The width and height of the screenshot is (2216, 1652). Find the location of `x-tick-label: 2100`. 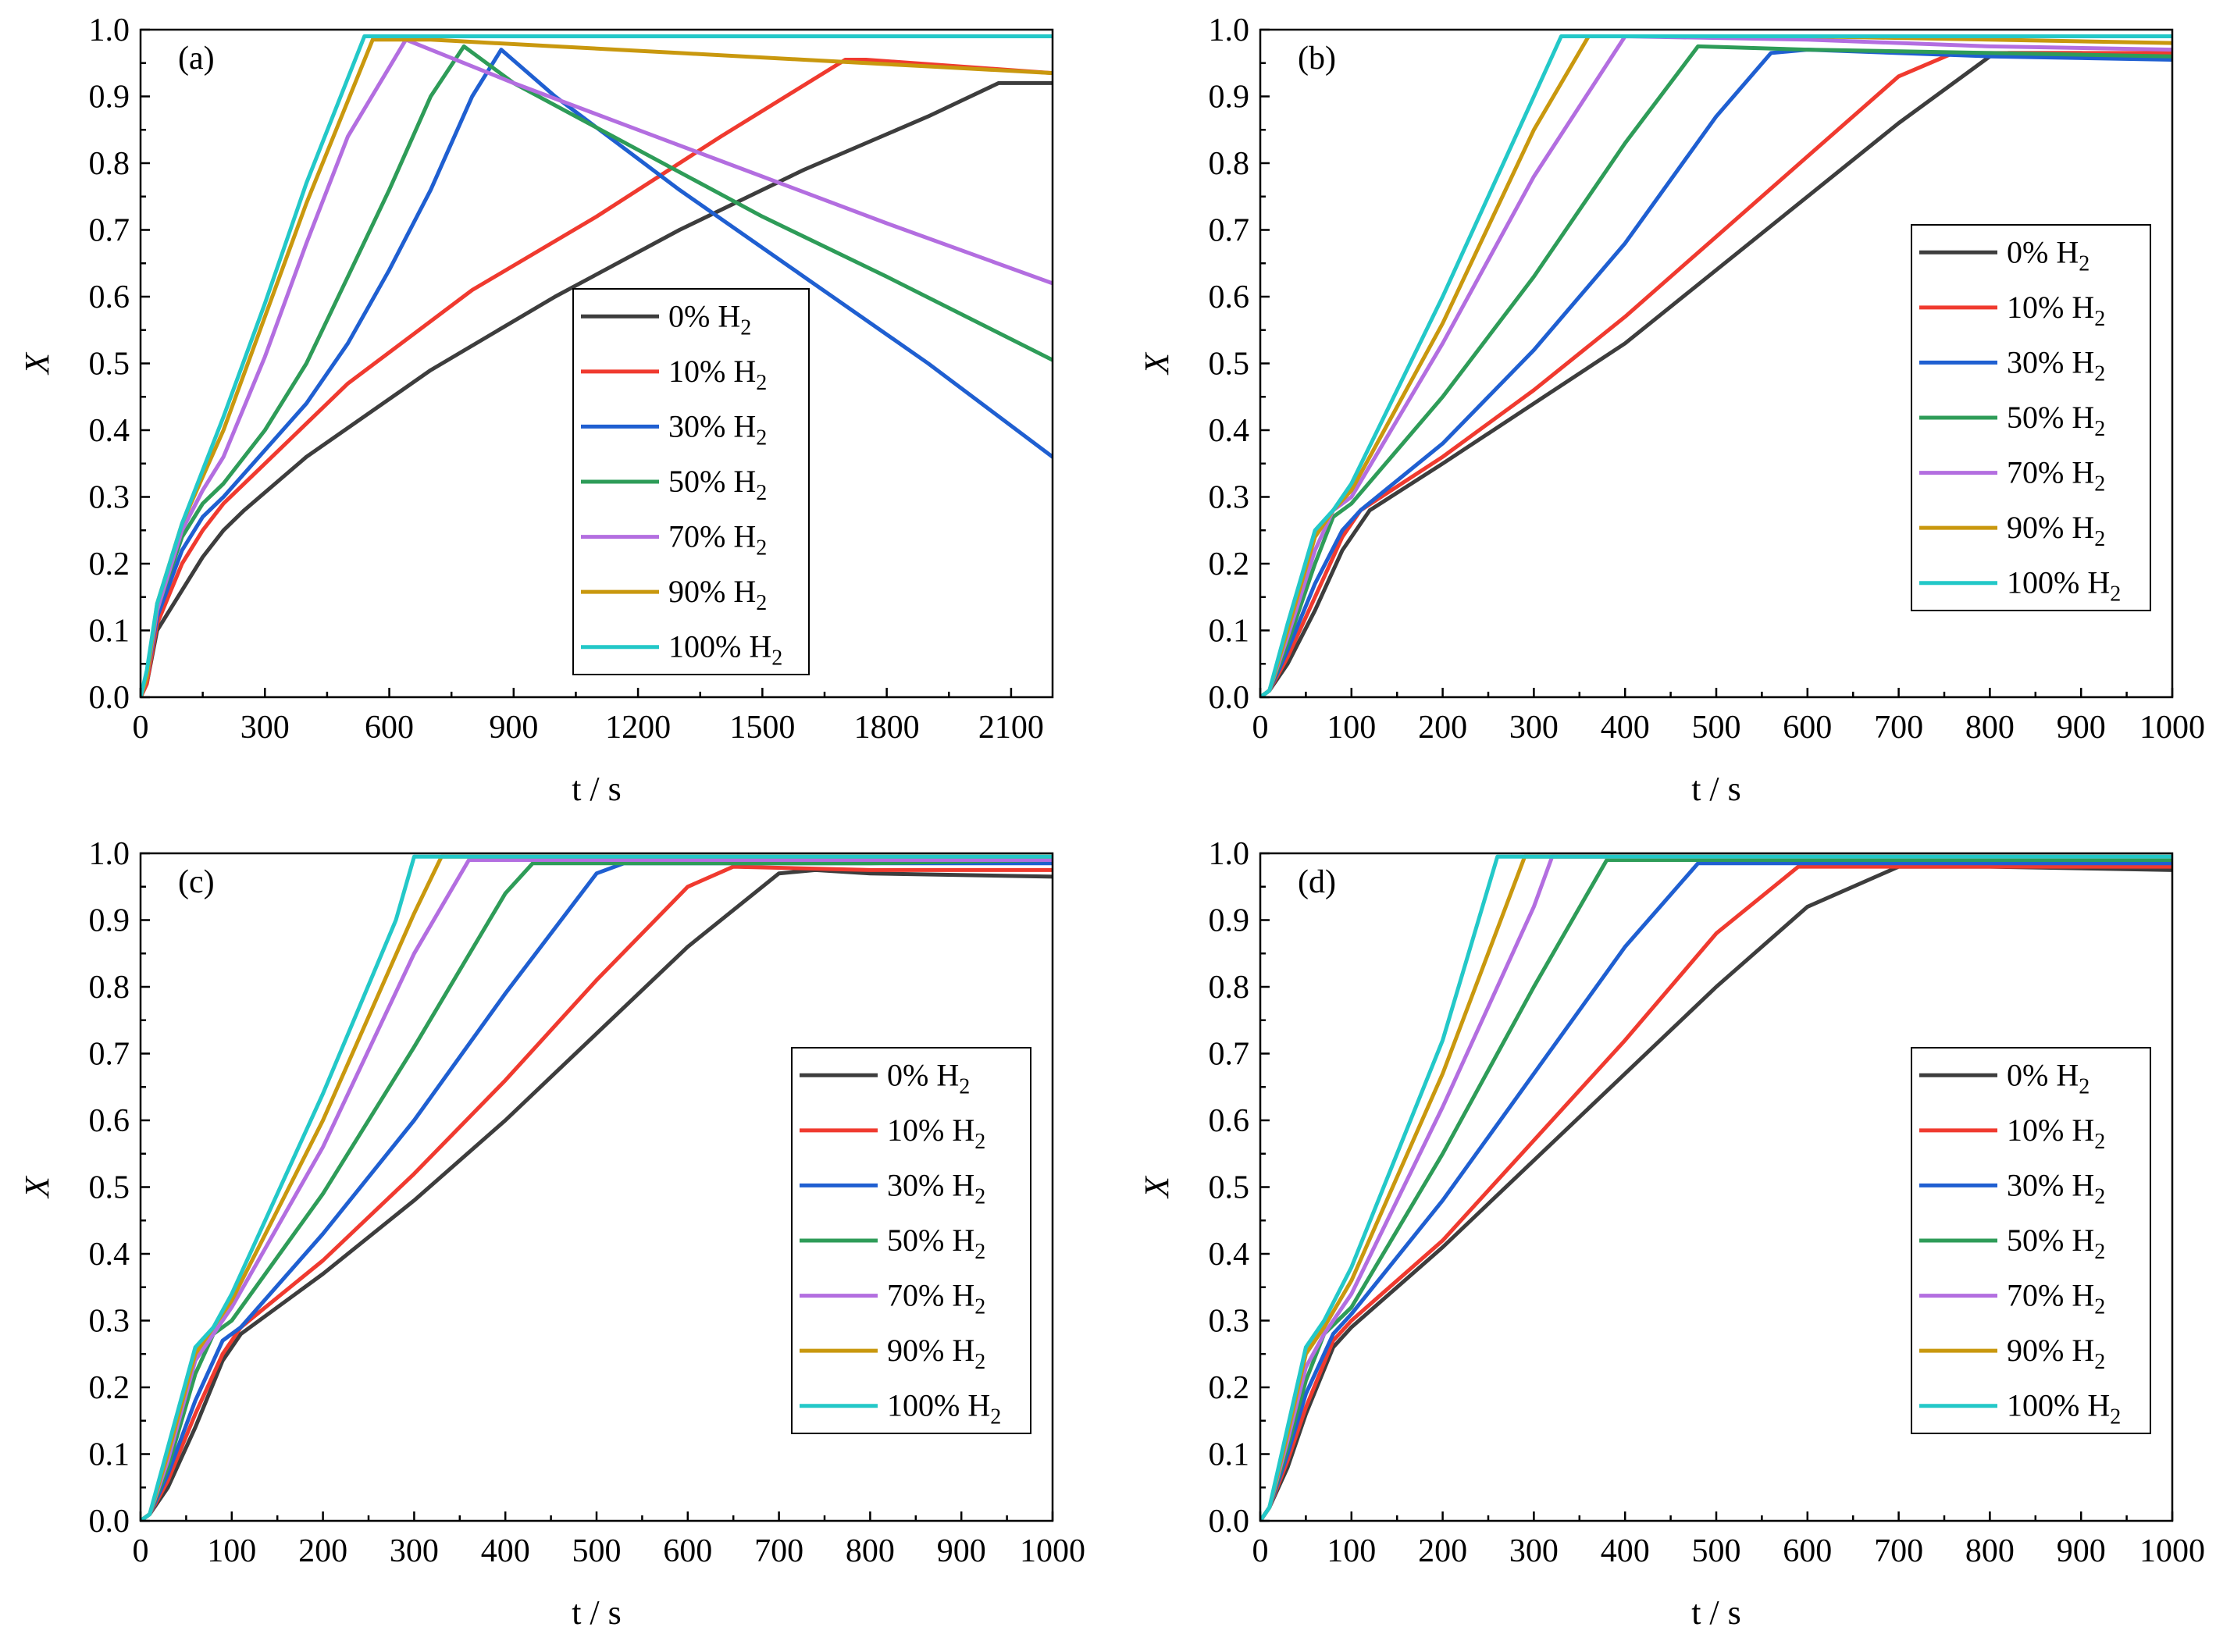

x-tick-label: 2100 is located at coordinates (1011, 728).